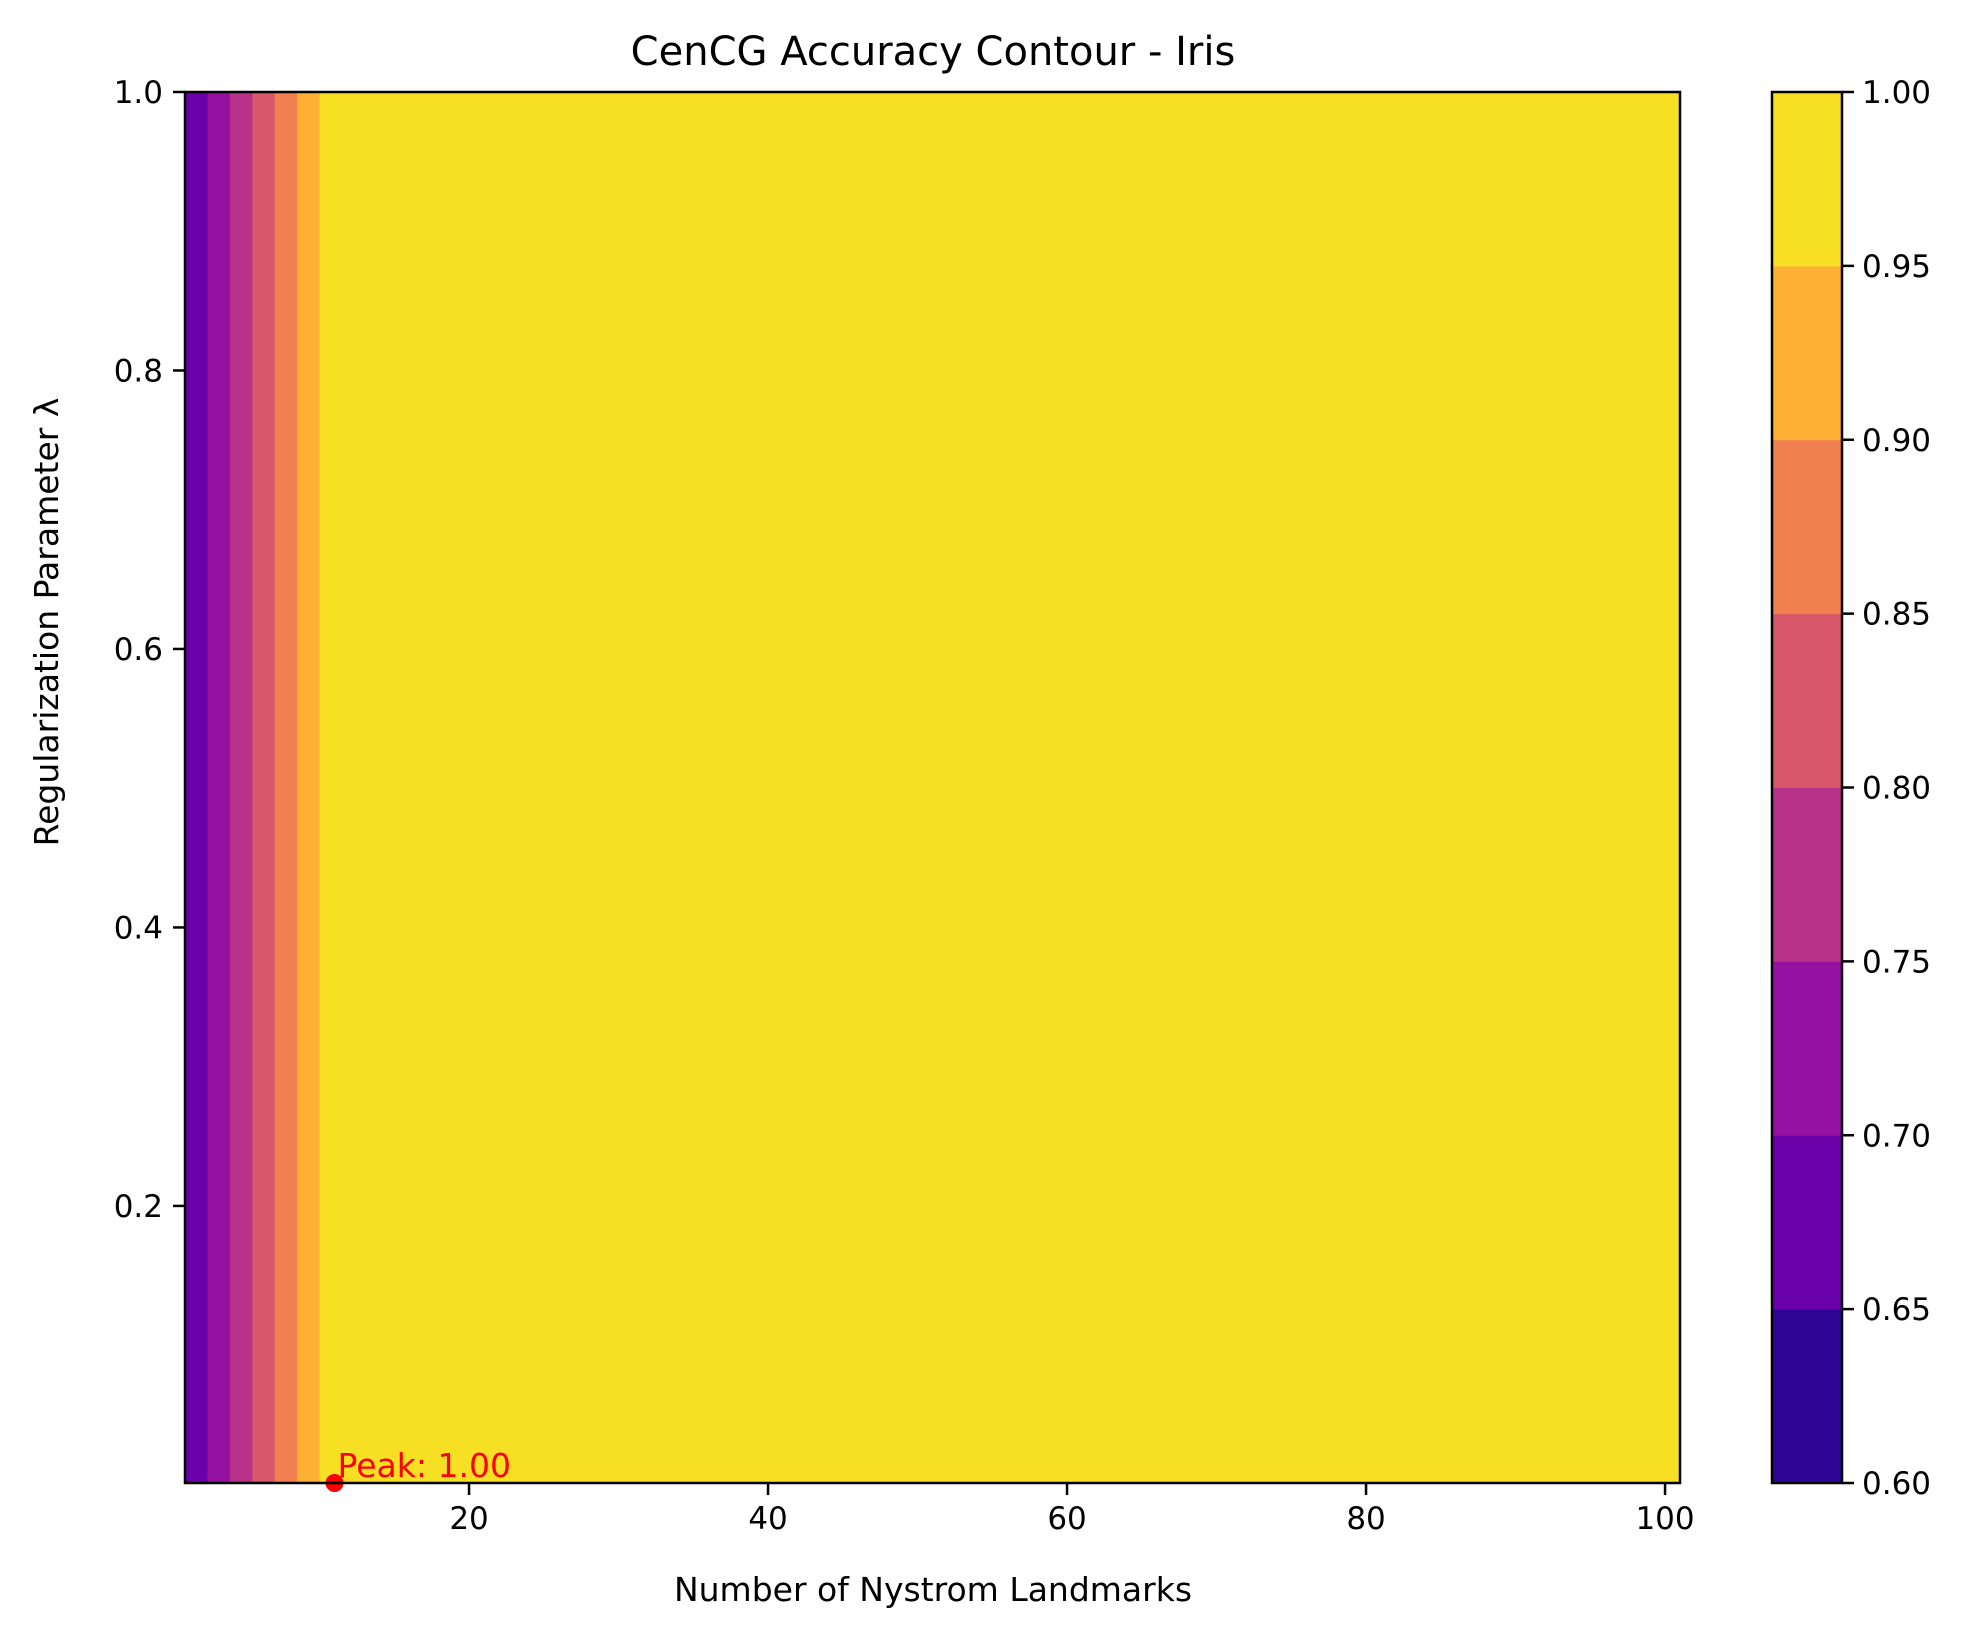 This screenshot has width=1986, height=1638. I want to click on y-tick-label-0.8: 0.8, so click(138, 371).